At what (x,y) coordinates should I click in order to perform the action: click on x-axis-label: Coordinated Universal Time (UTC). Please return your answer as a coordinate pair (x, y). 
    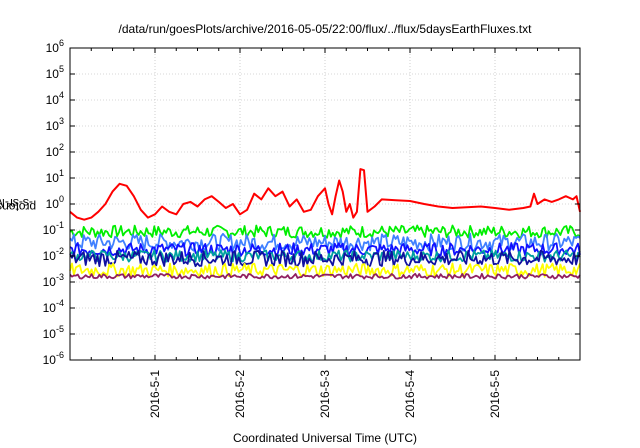
    Looking at the image, I should click on (325, 438).